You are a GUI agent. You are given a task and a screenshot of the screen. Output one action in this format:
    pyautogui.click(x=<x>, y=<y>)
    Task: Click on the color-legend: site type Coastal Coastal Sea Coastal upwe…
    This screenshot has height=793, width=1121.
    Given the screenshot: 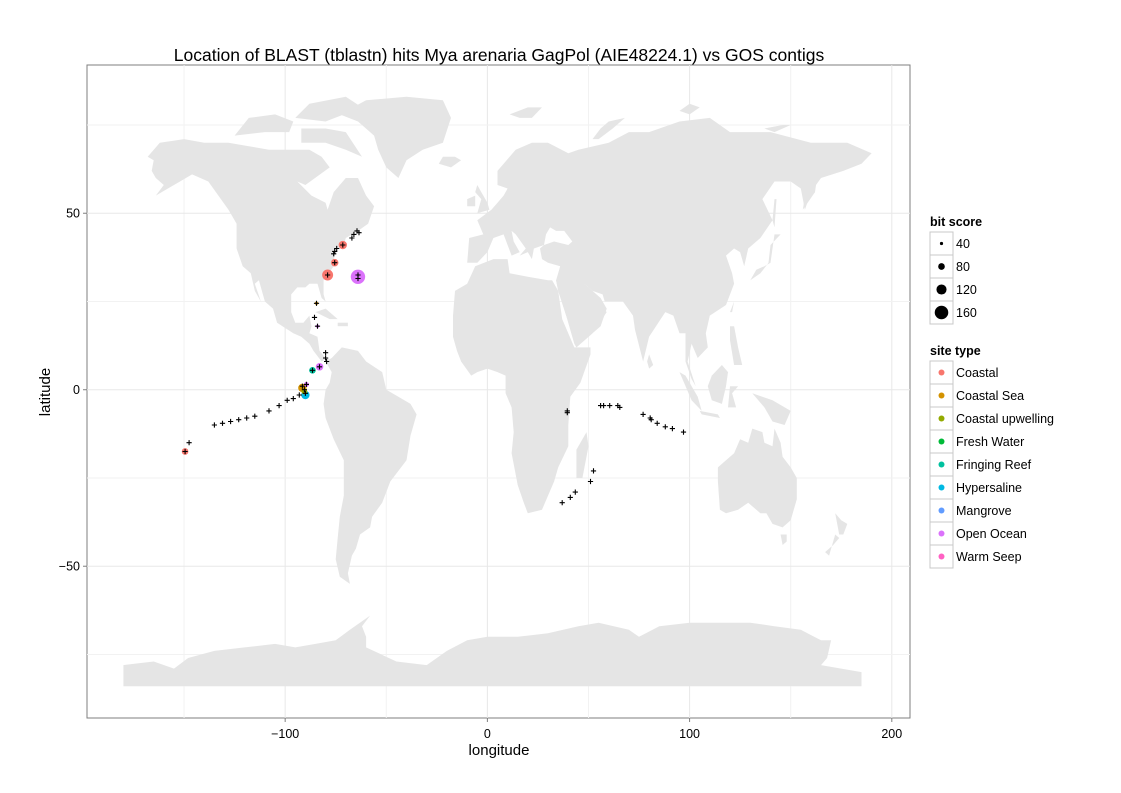 What is the action you would take?
    pyautogui.click(x=991, y=456)
    